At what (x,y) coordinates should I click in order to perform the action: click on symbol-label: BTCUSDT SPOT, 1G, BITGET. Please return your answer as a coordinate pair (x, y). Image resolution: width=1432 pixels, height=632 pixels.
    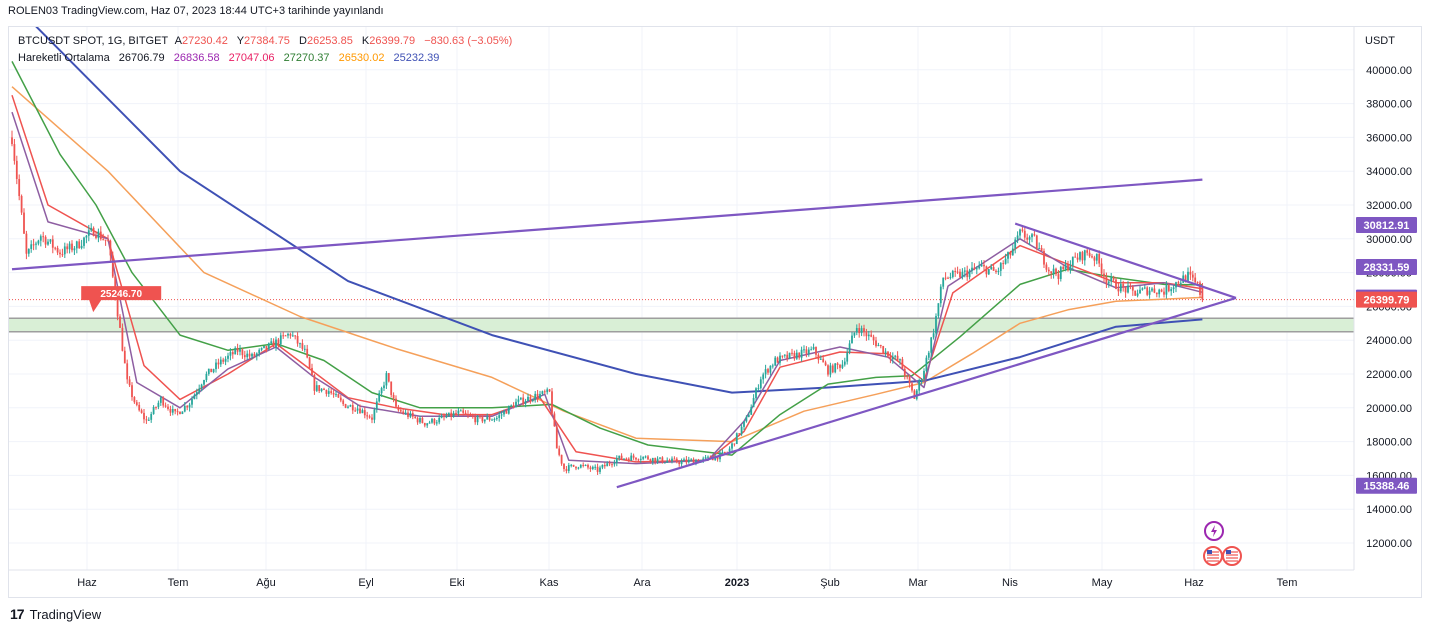
    Looking at the image, I should click on (93, 41).